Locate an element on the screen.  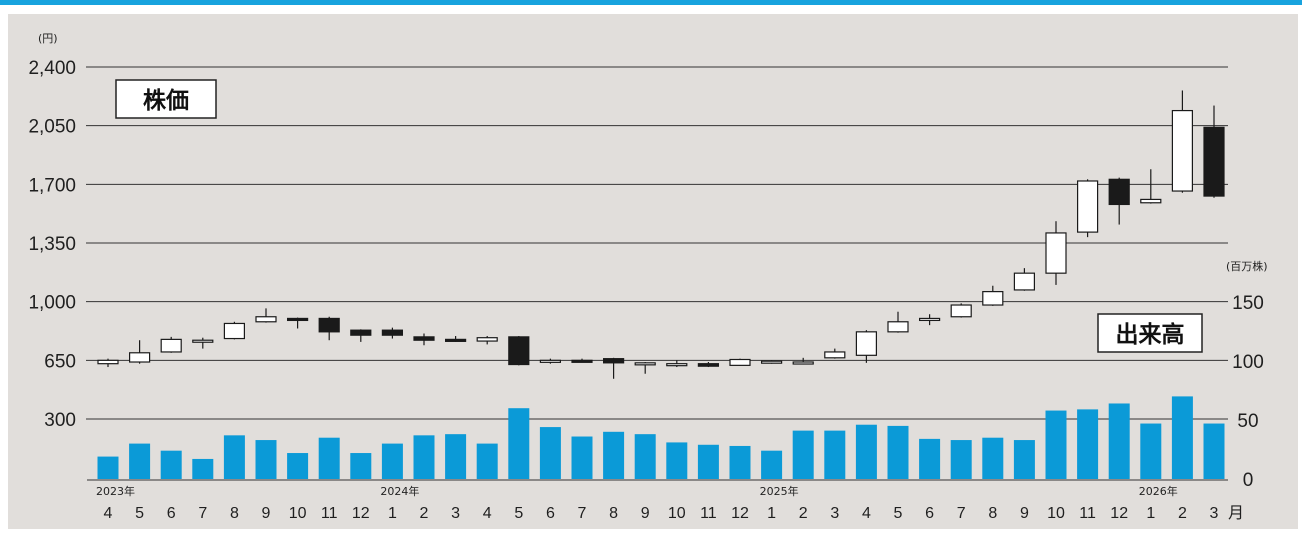
volume-axis: 150 100 50 0 is located at coordinates (1248, 392).